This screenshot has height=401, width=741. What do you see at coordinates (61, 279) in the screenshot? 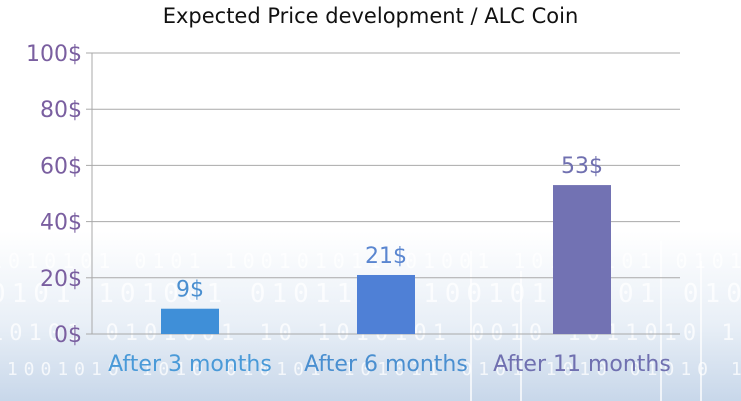
I see `y-tick-label: 20$` at bounding box center [61, 279].